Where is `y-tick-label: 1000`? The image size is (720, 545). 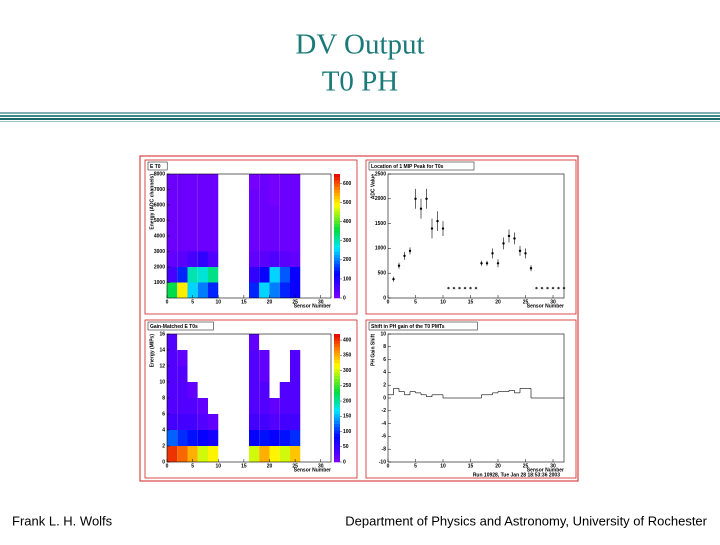
y-tick-label: 1000 is located at coordinates (159, 283).